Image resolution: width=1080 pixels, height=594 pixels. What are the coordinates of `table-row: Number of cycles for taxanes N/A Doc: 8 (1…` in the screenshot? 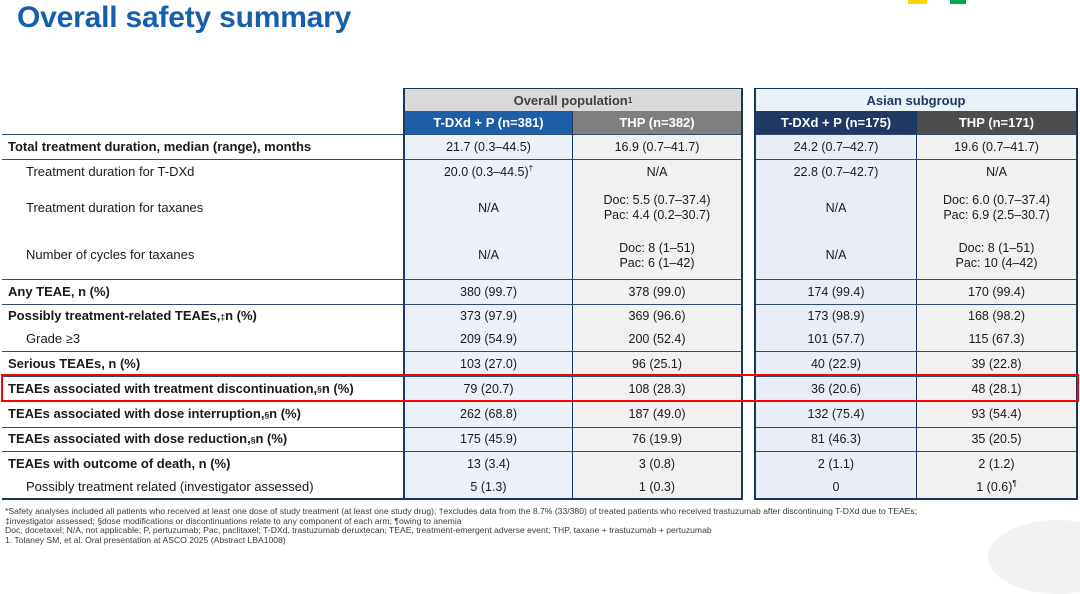 It's located at (540, 255).